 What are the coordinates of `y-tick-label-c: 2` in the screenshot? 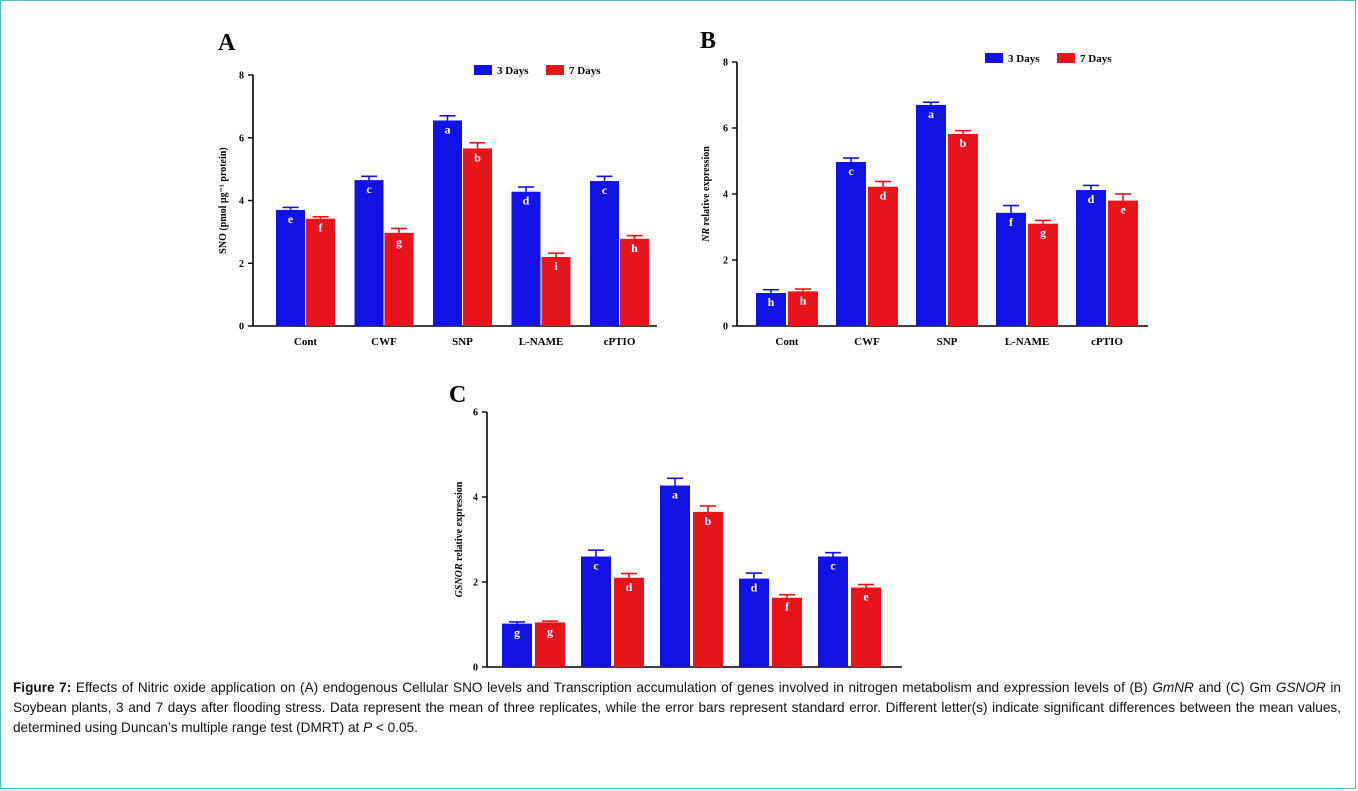 It's located at (475, 583).